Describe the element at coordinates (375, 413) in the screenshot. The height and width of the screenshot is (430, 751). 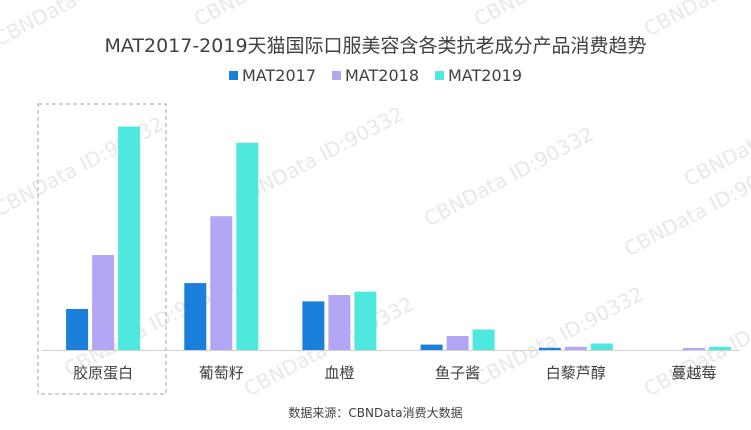
I see `source-note: 数据来源：CBNData消费大数据` at that location.